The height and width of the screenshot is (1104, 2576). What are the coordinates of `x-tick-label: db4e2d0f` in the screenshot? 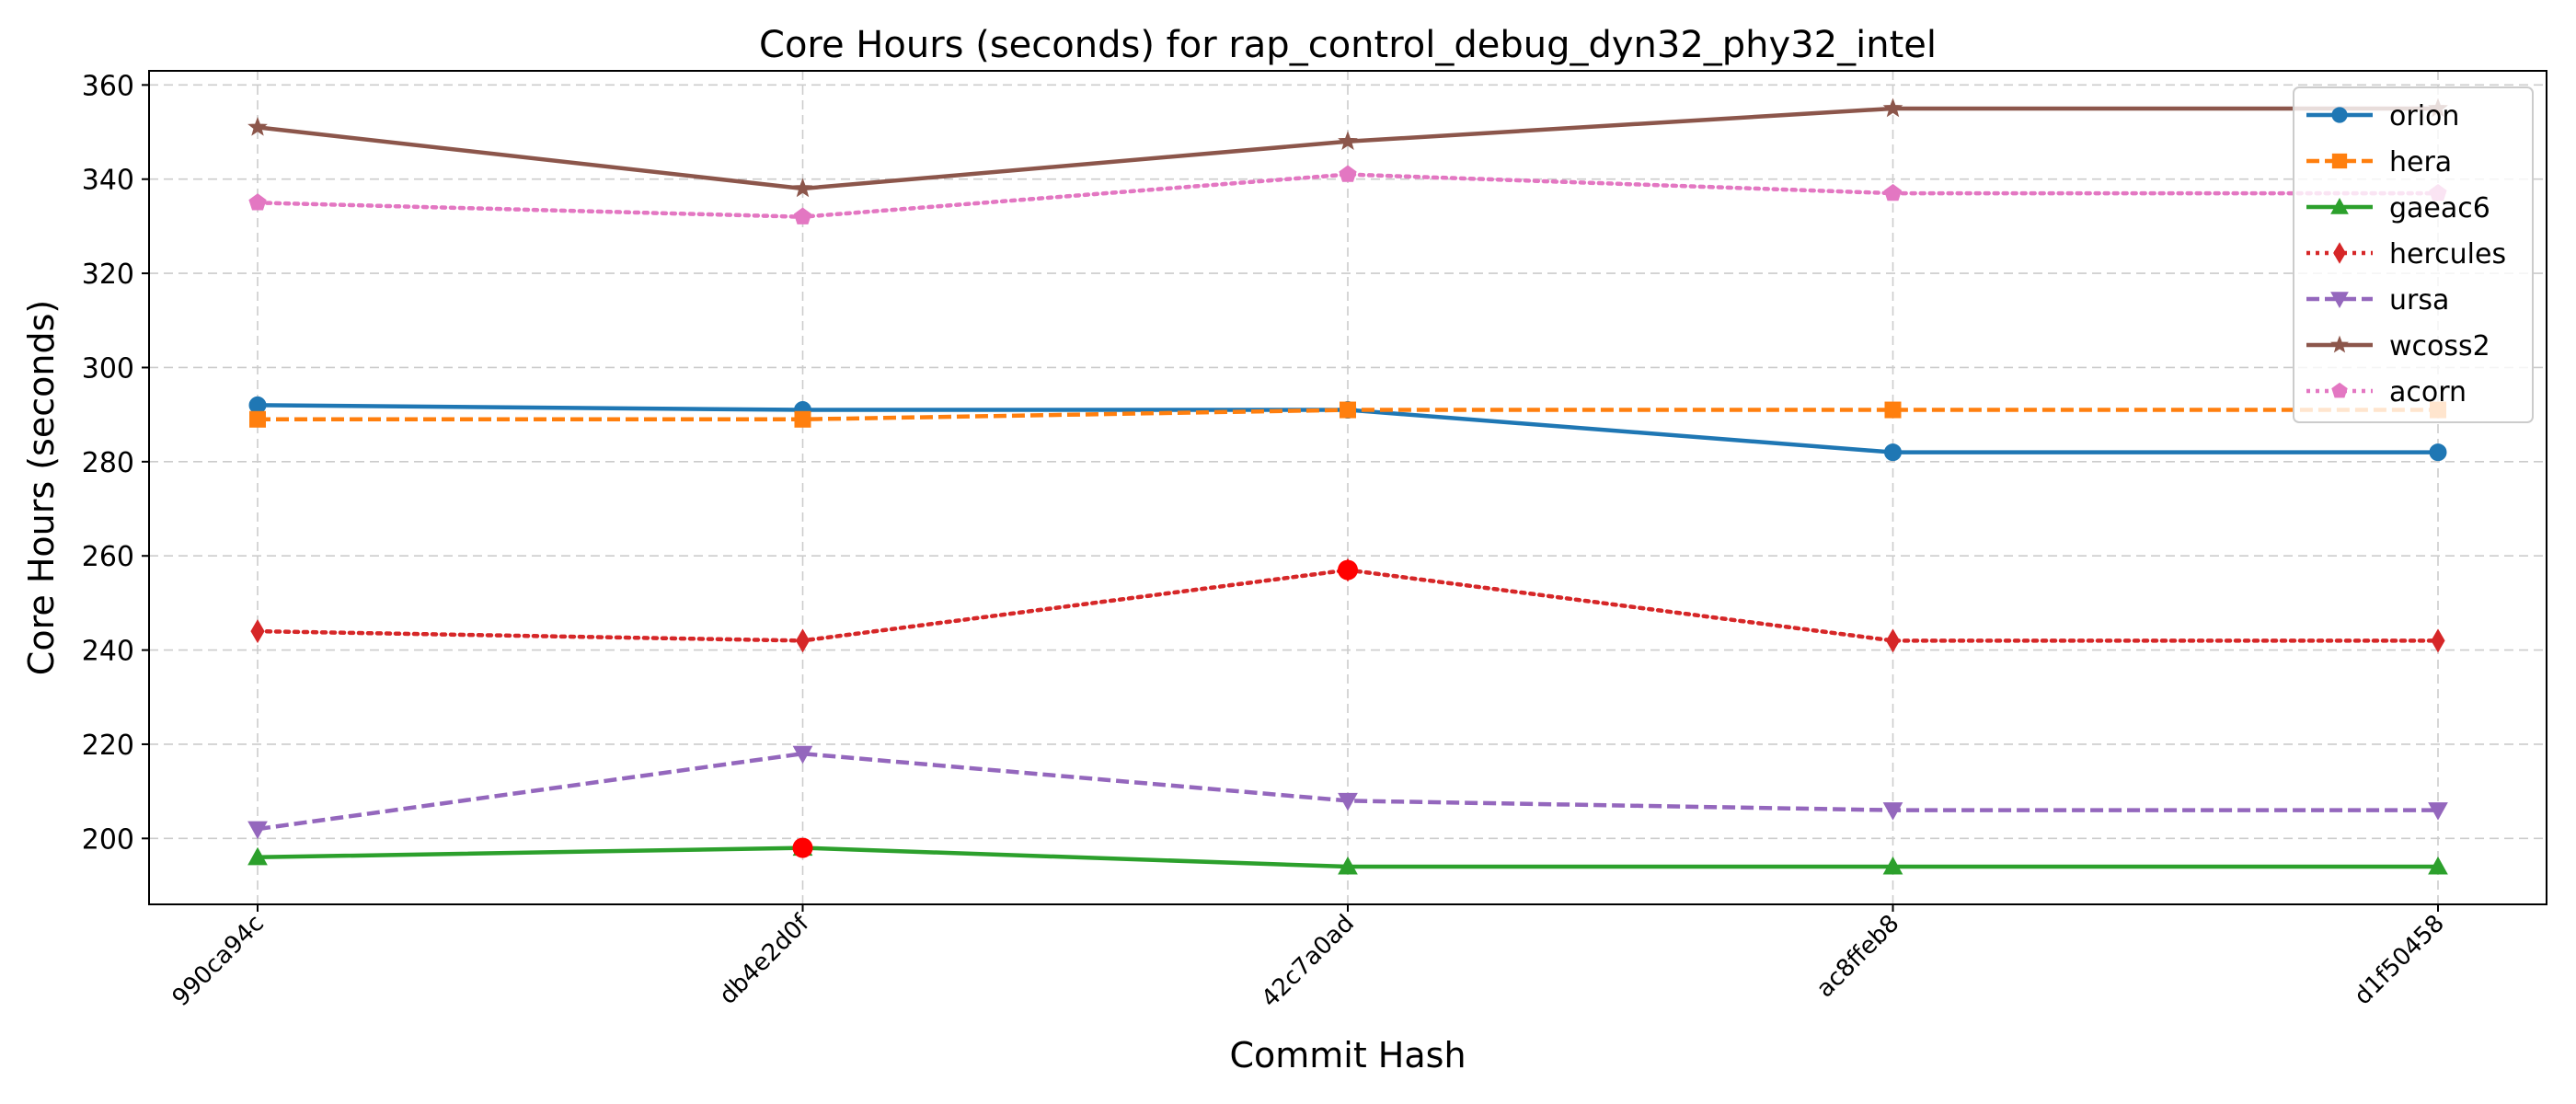 It's located at (764, 959).